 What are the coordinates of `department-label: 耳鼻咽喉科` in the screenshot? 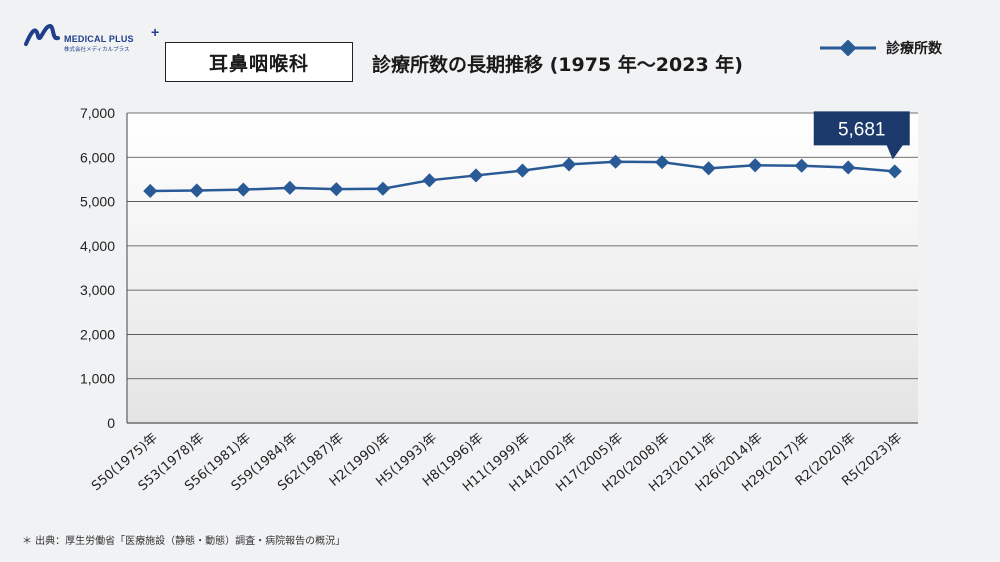 It's located at (259, 62).